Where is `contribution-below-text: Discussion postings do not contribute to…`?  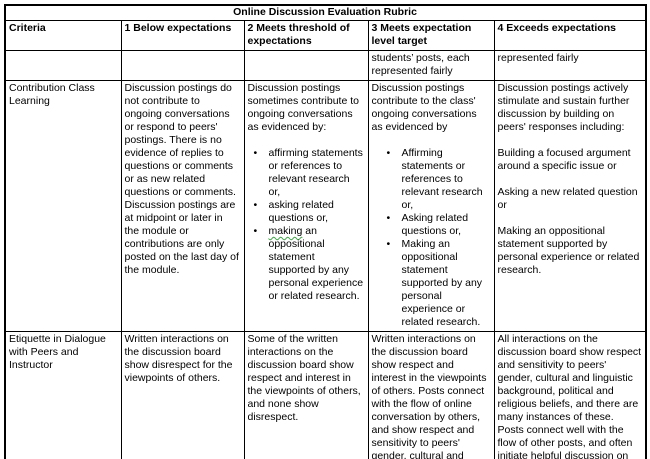
contribution-below-text: Discussion postings do not contribute to… is located at coordinates (181, 179).